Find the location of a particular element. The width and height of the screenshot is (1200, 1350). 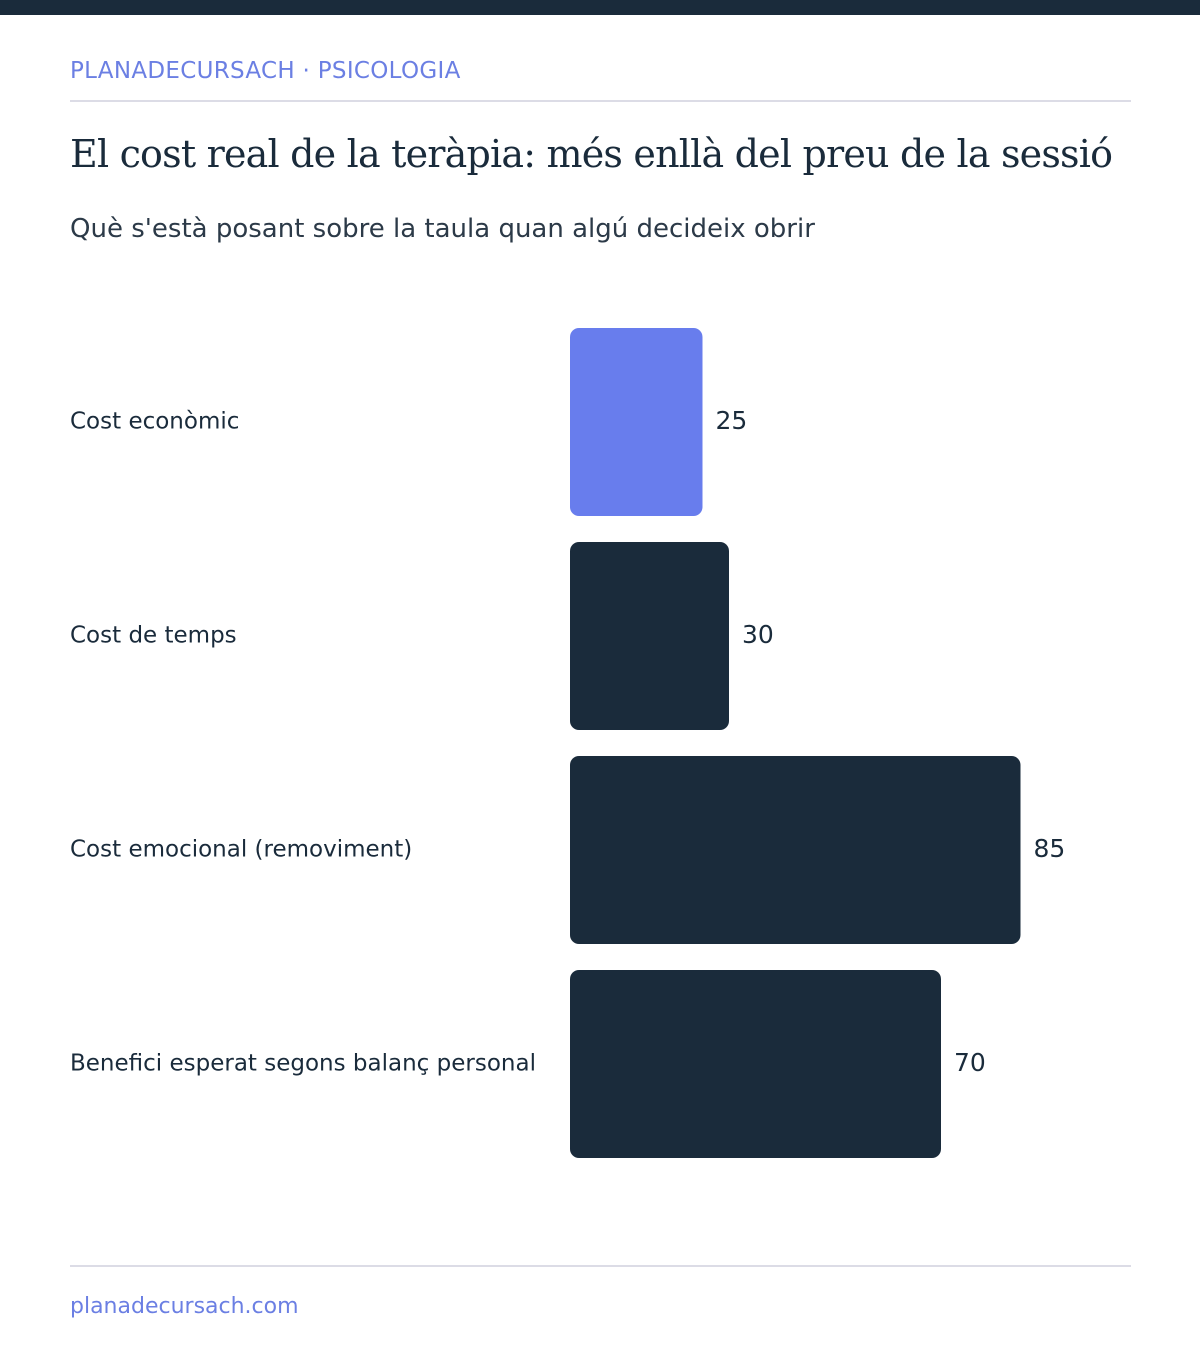

value-label: 70 is located at coordinates (970, 1062).